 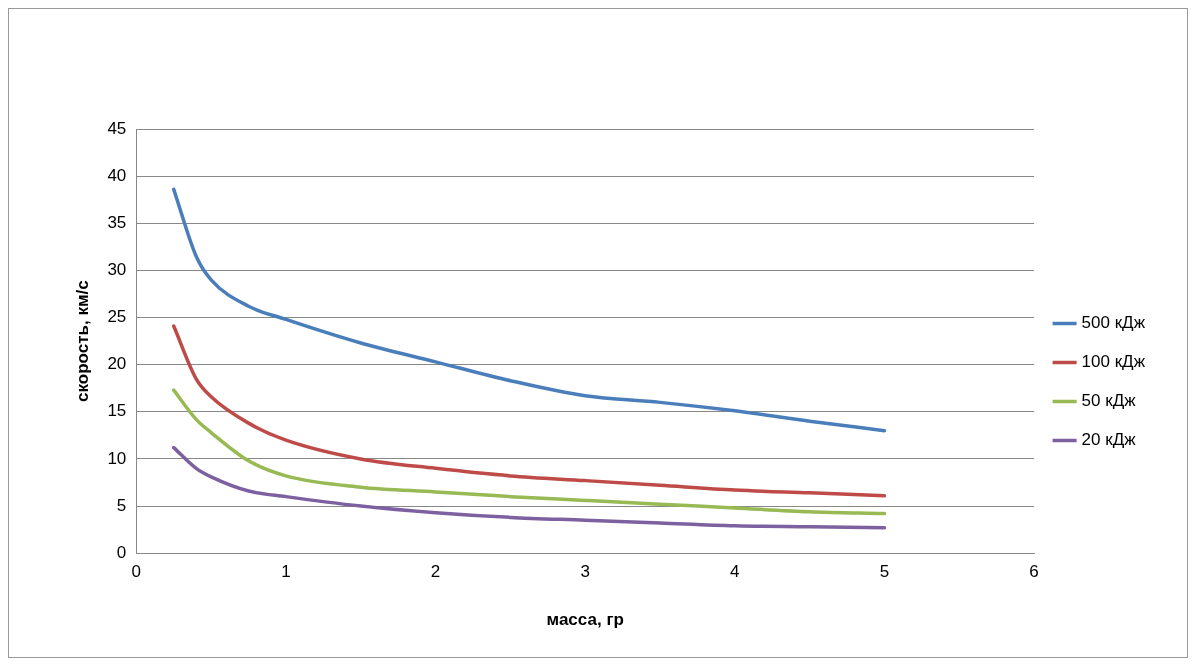 What do you see at coordinates (1109, 401) in the screenshot?
I see `legend-label: 50 кДж` at bounding box center [1109, 401].